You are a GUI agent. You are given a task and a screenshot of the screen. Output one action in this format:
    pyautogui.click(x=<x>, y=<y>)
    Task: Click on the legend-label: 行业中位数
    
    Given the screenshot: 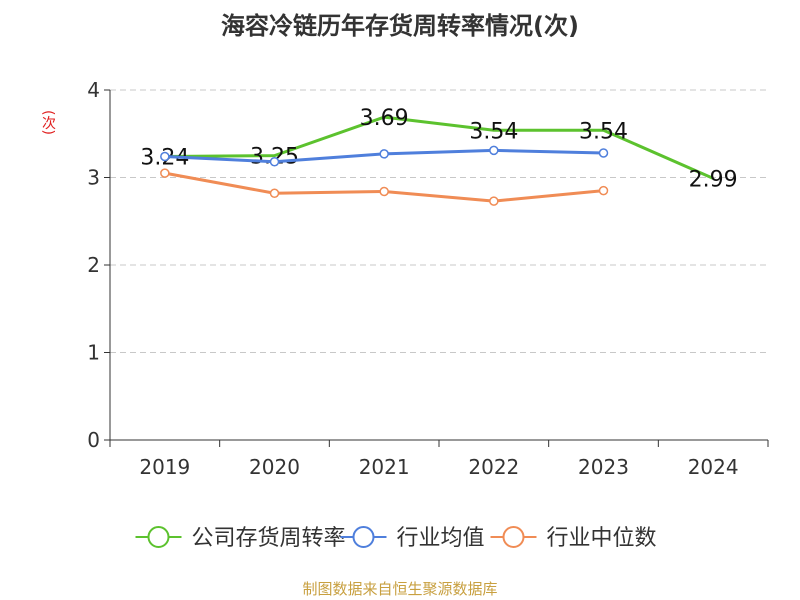 What is the action you would take?
    pyautogui.click(x=602, y=538)
    